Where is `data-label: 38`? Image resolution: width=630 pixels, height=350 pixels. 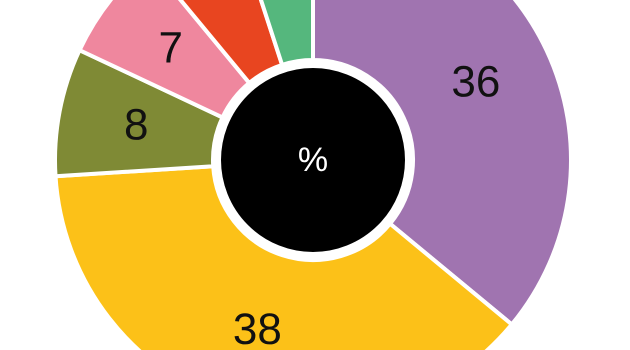
data-label: 38 is located at coordinates (257, 327).